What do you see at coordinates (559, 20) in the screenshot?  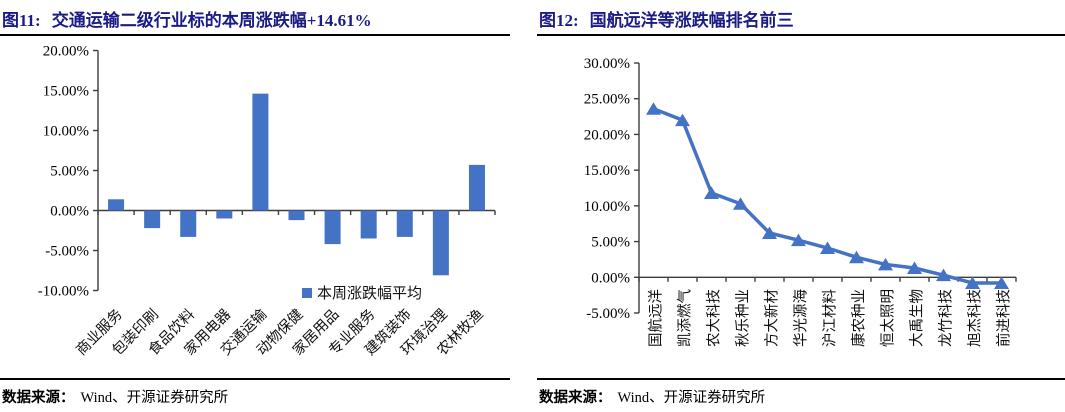 I see `figure-12-number: 图12:` at bounding box center [559, 20].